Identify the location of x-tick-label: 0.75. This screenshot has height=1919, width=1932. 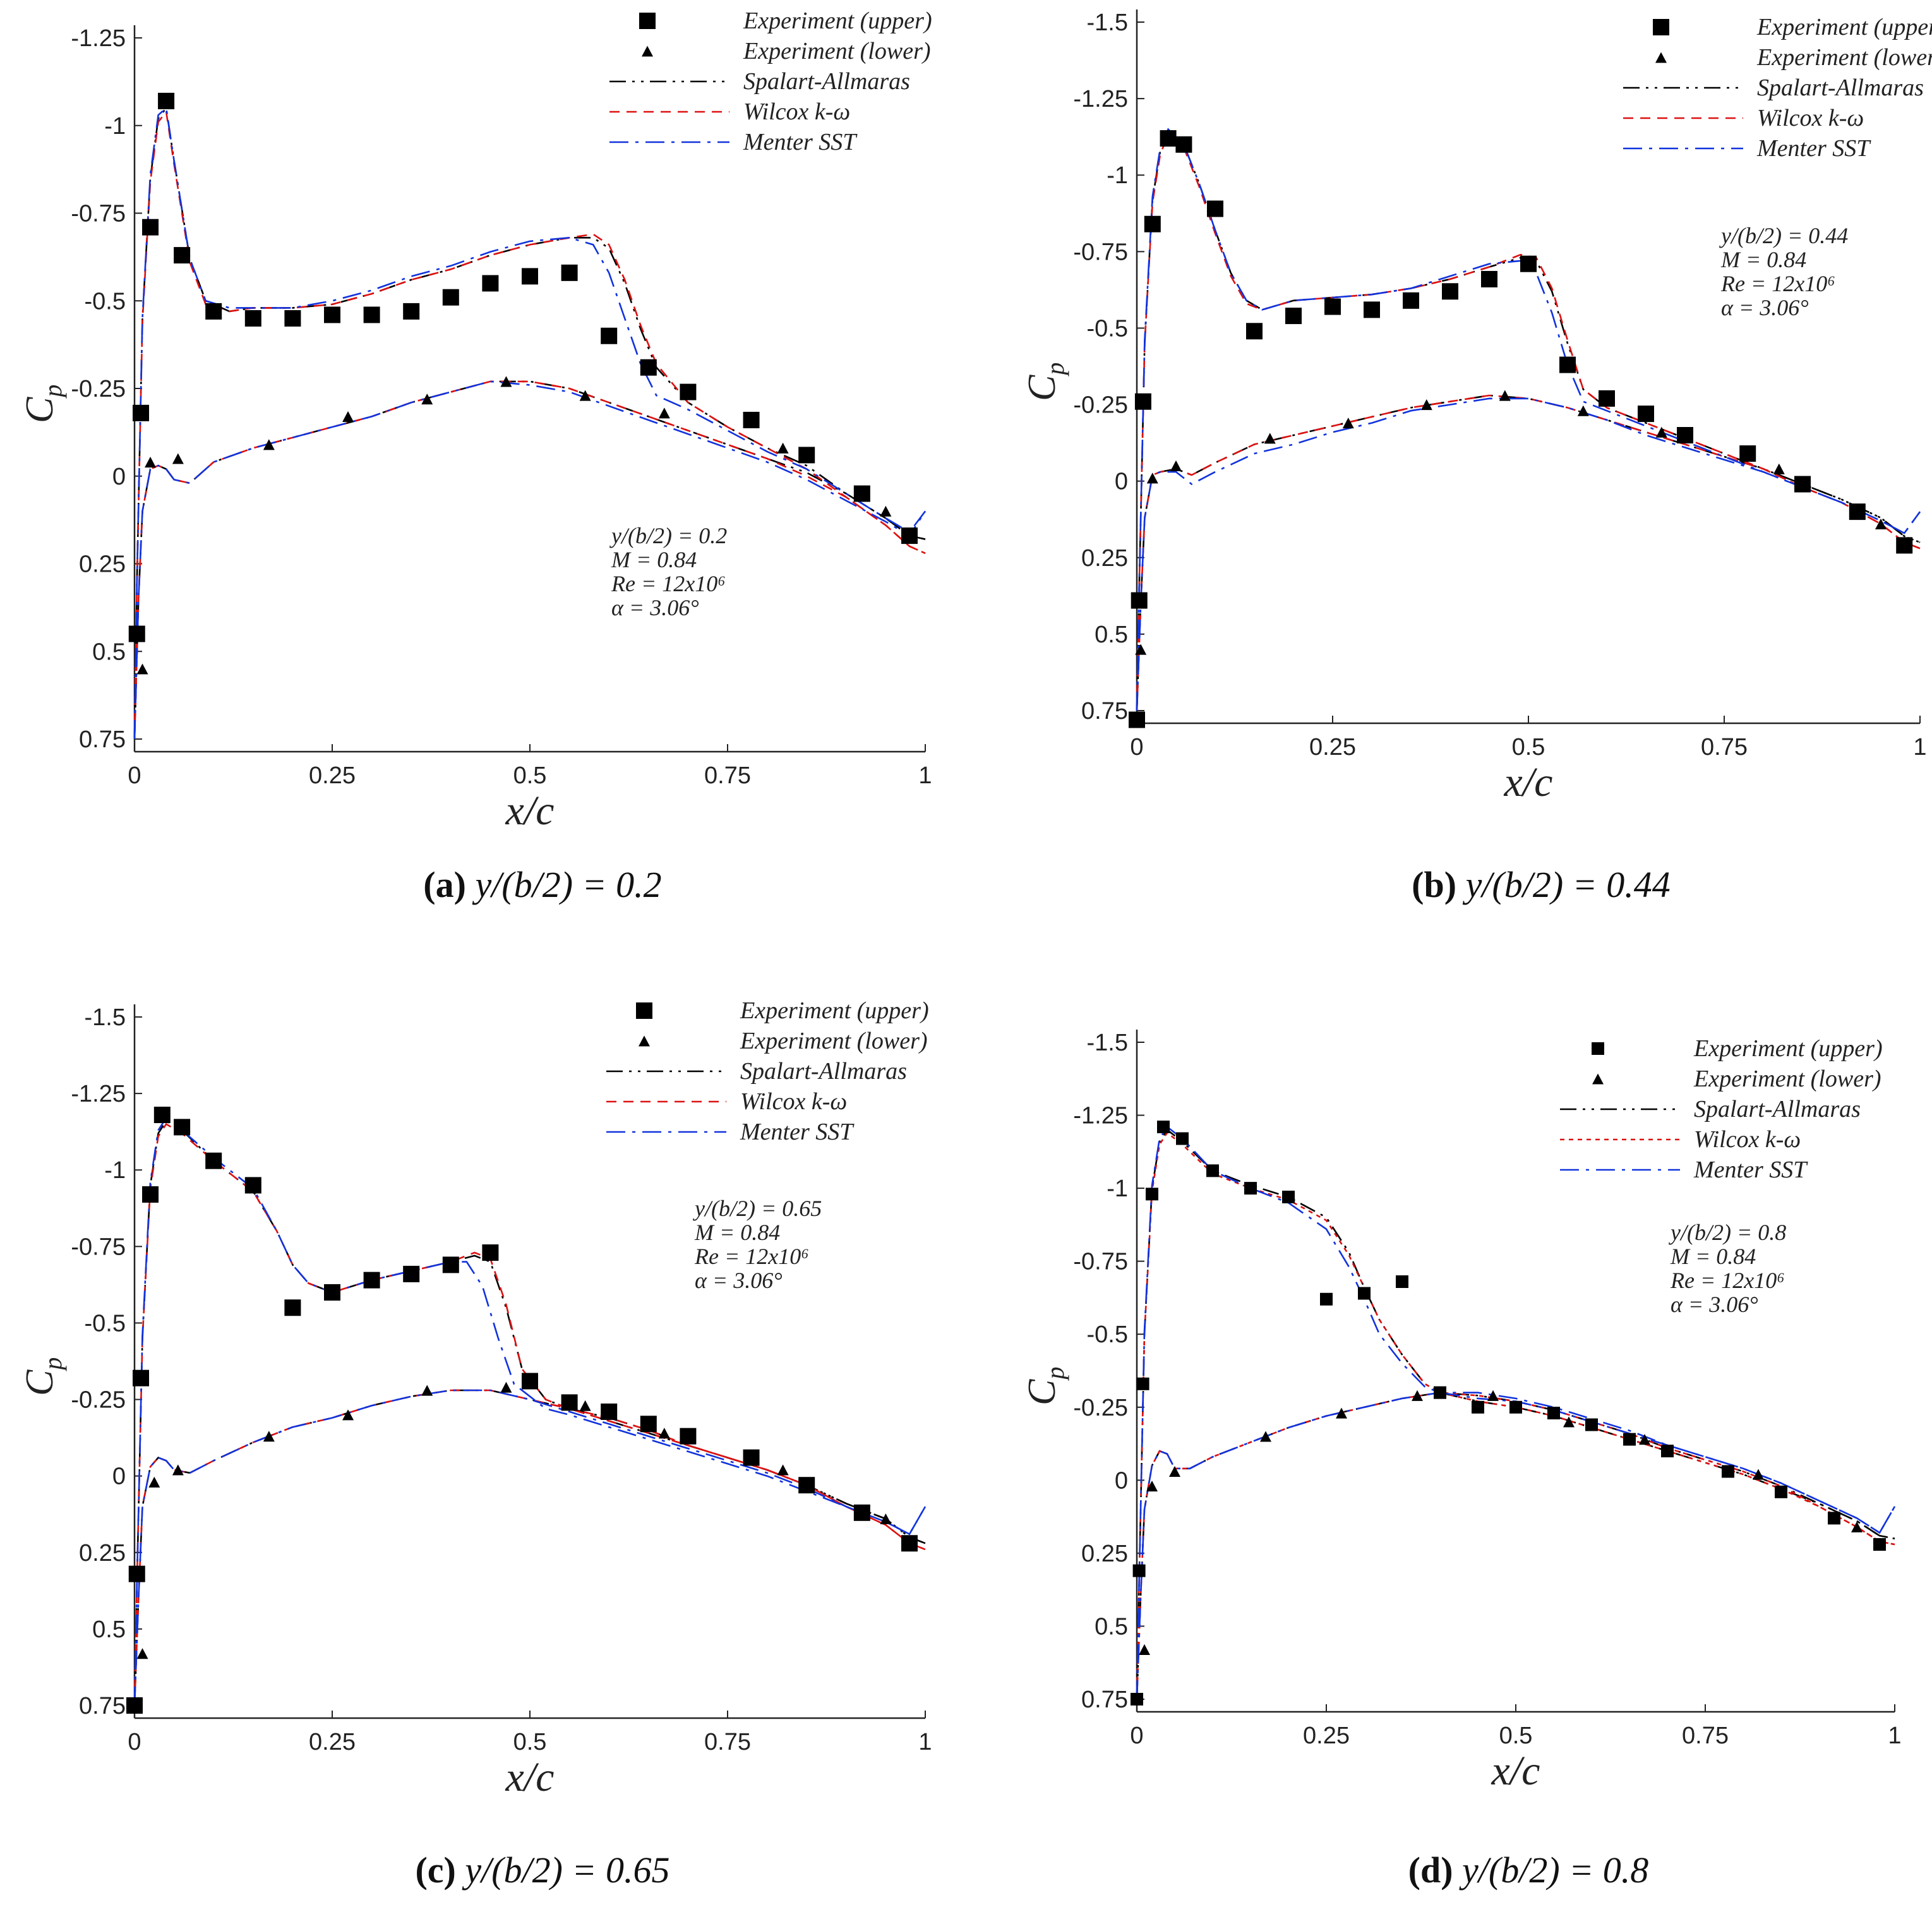
(727, 1742).